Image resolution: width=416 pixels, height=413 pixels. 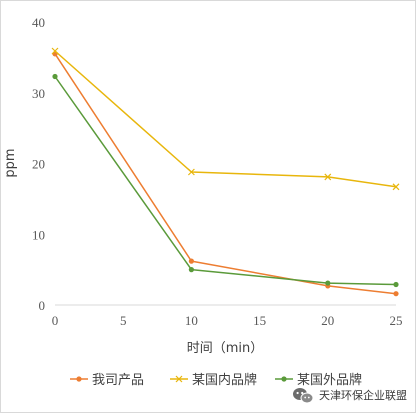 I want to click on wechat-icon, so click(x=303, y=396).